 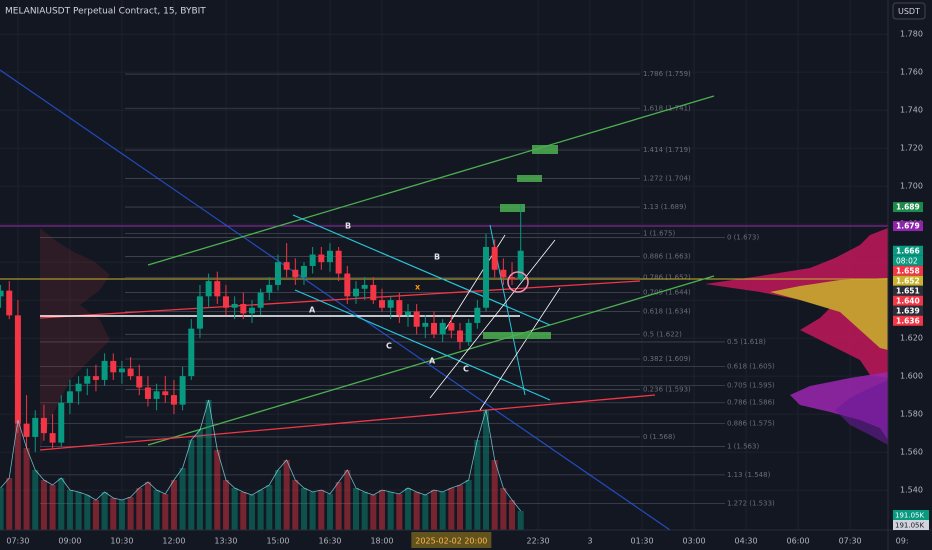 I want to click on x-tick-label: 09:00, so click(x=69, y=541).